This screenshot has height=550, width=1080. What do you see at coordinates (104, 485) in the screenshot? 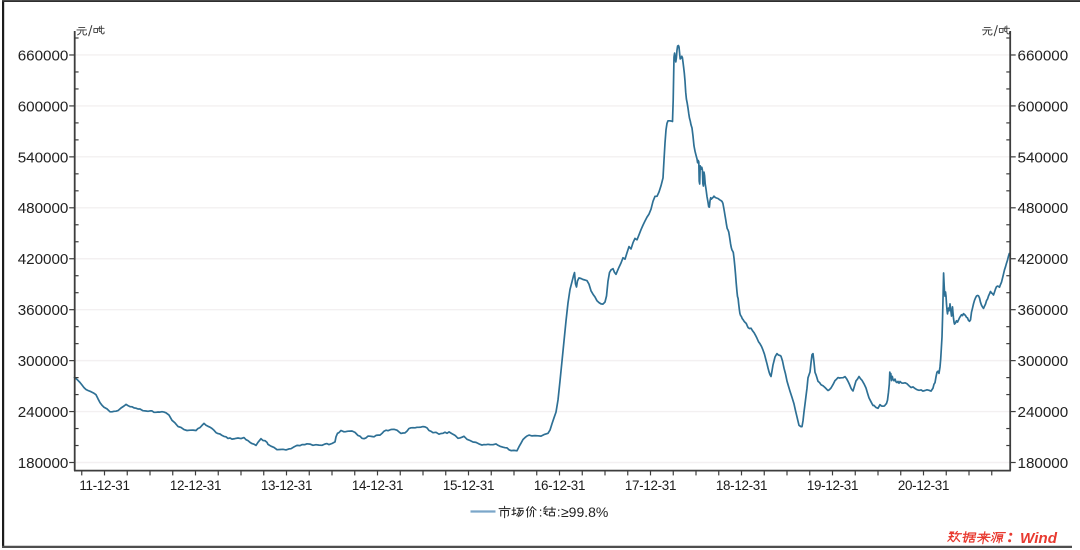
I see `svg-text: 11-12-31` at bounding box center [104, 485].